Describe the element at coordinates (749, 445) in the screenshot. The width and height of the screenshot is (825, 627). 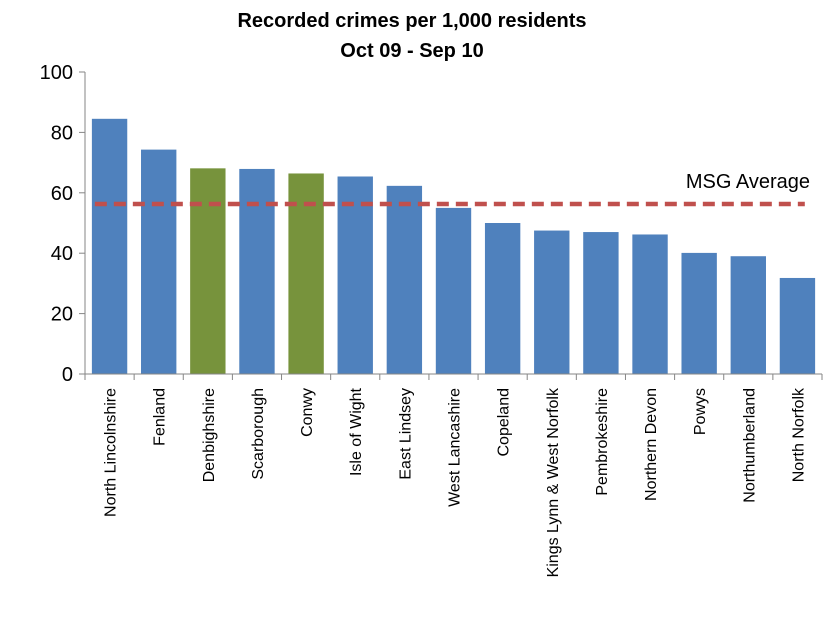
I see `category-label: Northumberland` at that location.